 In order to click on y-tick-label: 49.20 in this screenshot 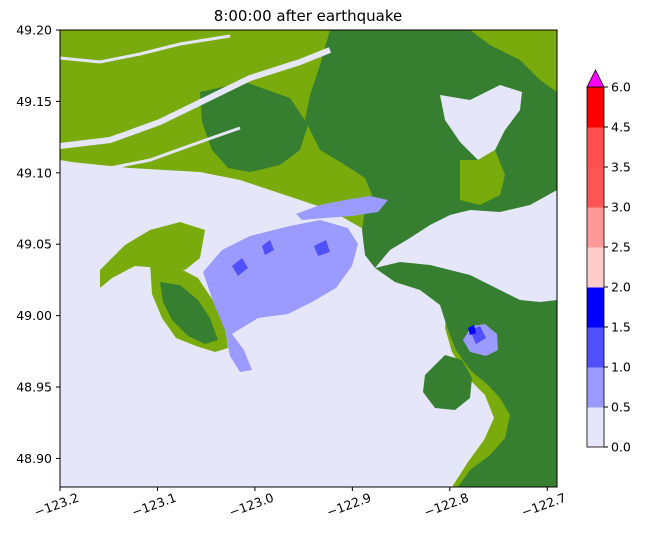, I will do `click(34, 30)`.